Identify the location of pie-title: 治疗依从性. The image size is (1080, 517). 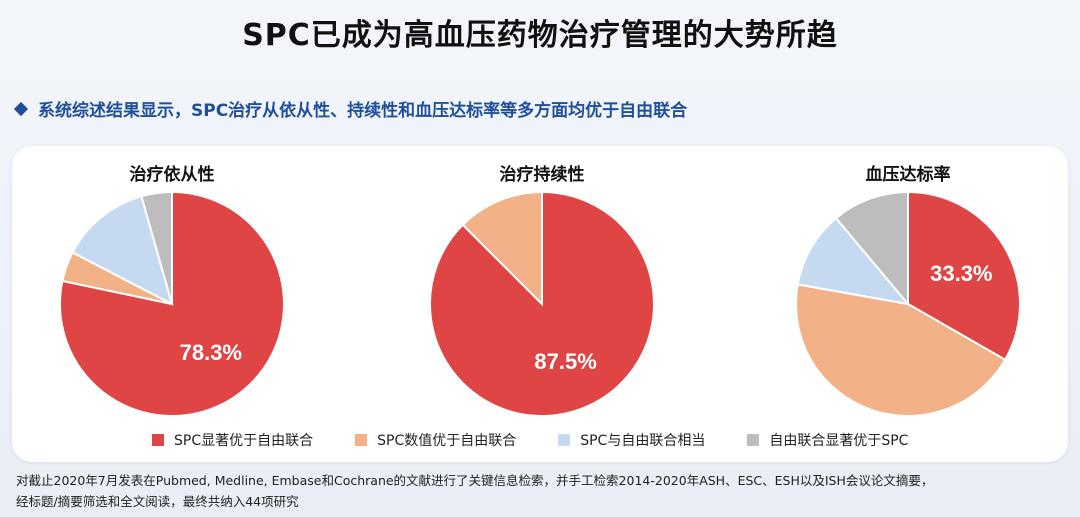
(172, 175).